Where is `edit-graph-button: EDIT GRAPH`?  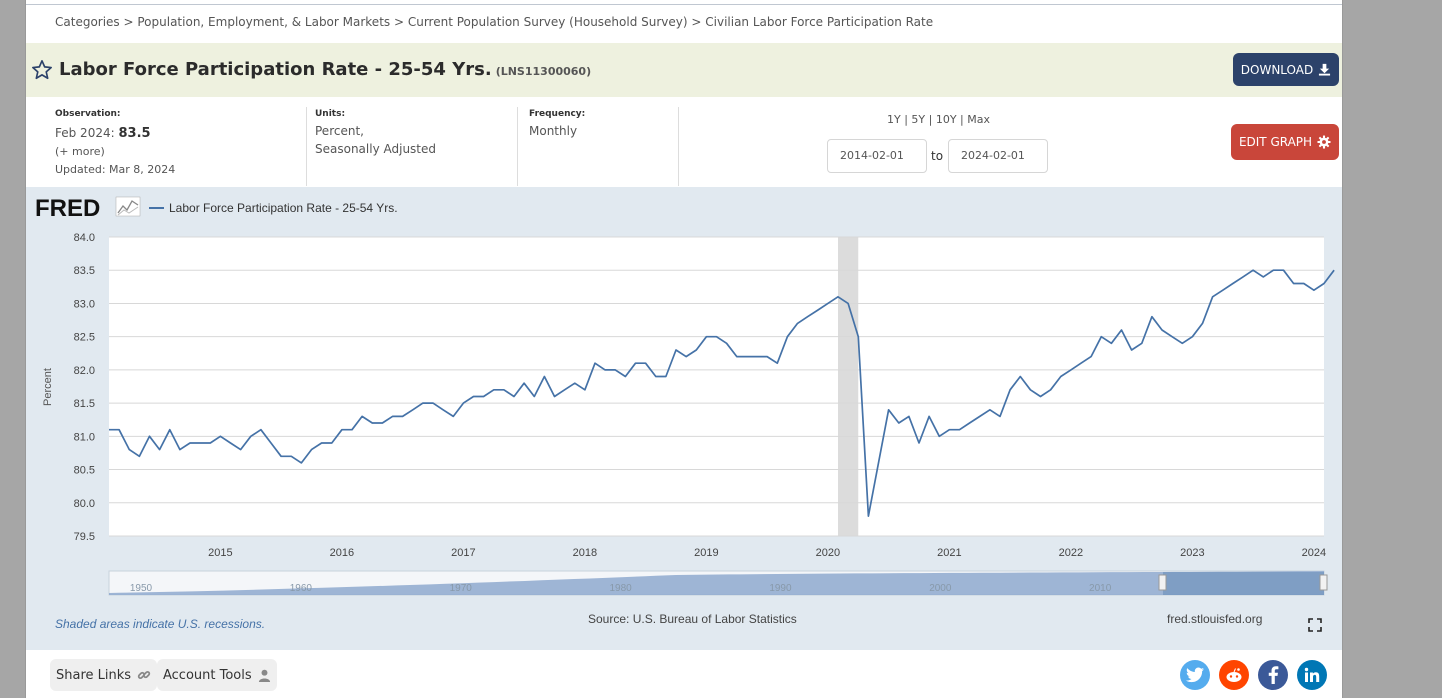 edit-graph-button: EDIT GRAPH is located at coordinates (1285, 142).